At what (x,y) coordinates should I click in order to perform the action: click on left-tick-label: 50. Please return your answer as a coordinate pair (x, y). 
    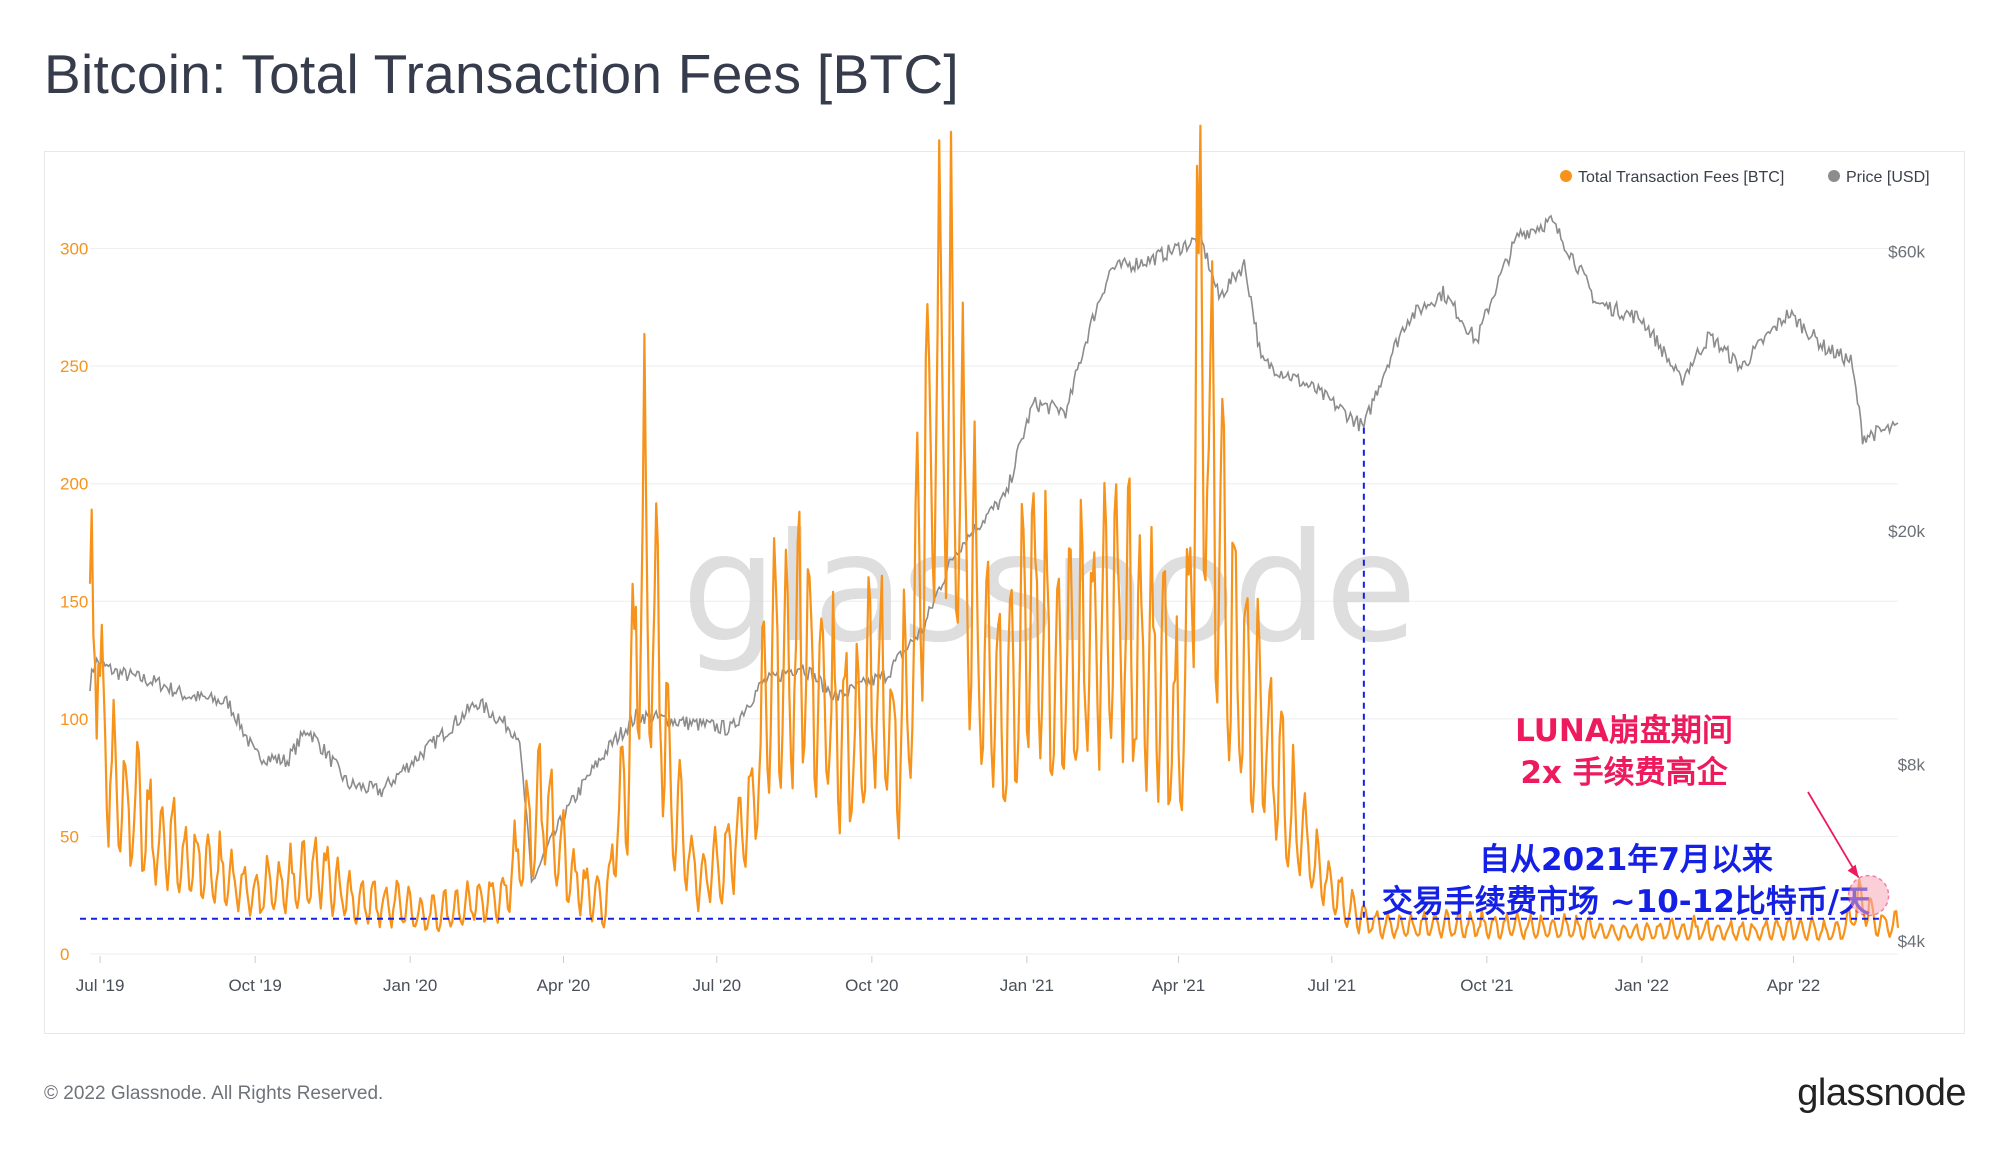
    Looking at the image, I should click on (69, 836).